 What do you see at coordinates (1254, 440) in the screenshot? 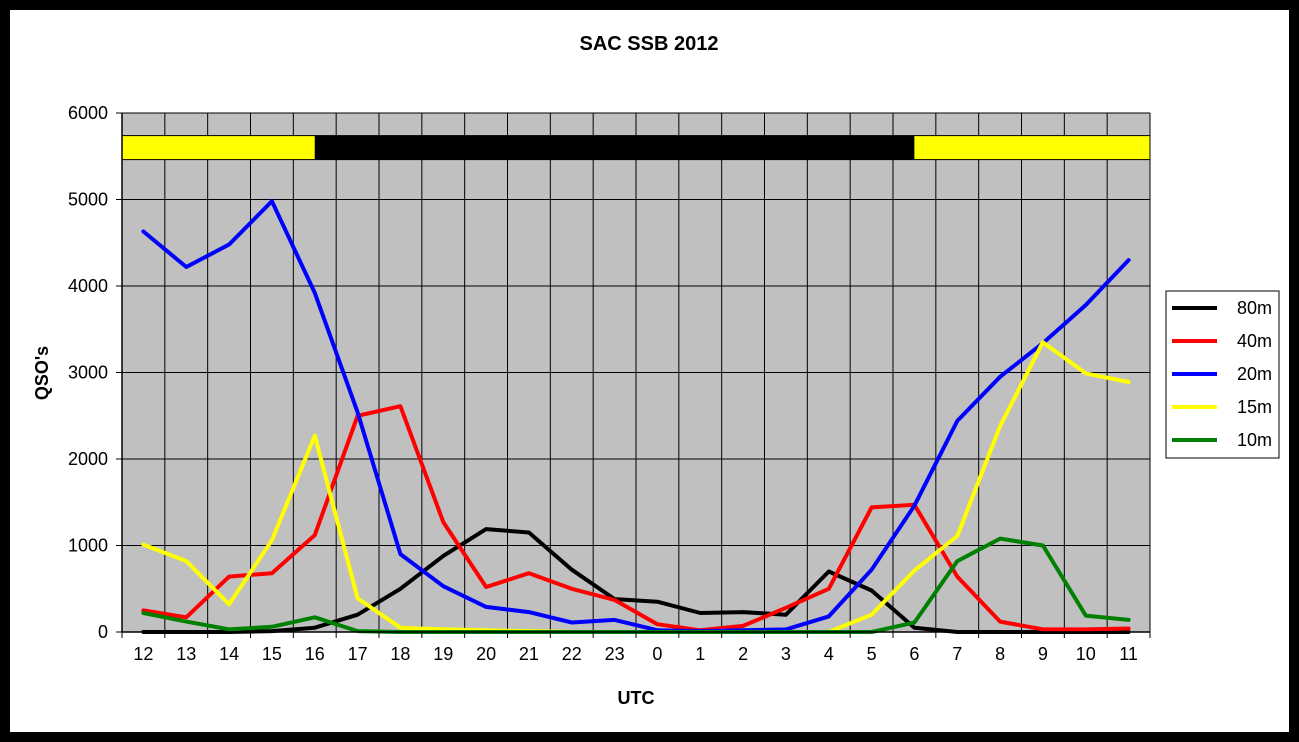
I see `legend-label-10m: 10m` at bounding box center [1254, 440].